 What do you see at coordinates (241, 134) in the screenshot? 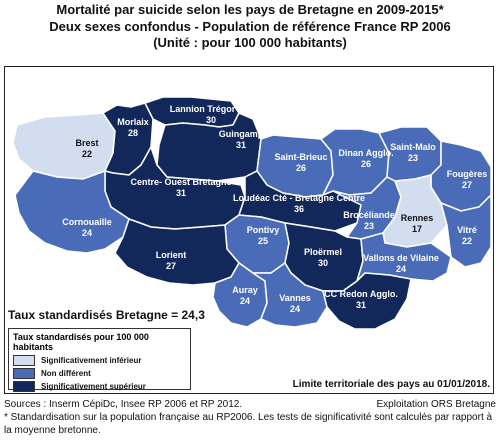
I see `region-name: Guingamp` at bounding box center [241, 134].